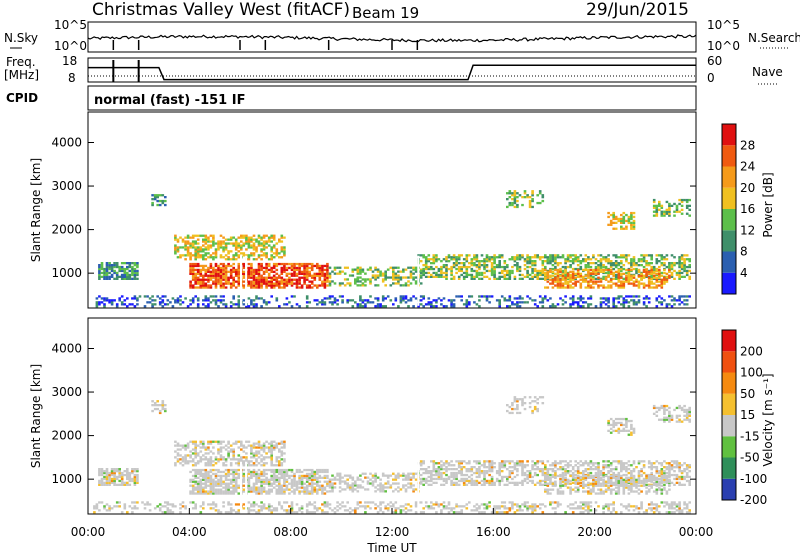 The image size is (800, 554). Describe the element at coordinates (550, 479) in the screenshot. I see `heatmap-cell-1901` at that location.